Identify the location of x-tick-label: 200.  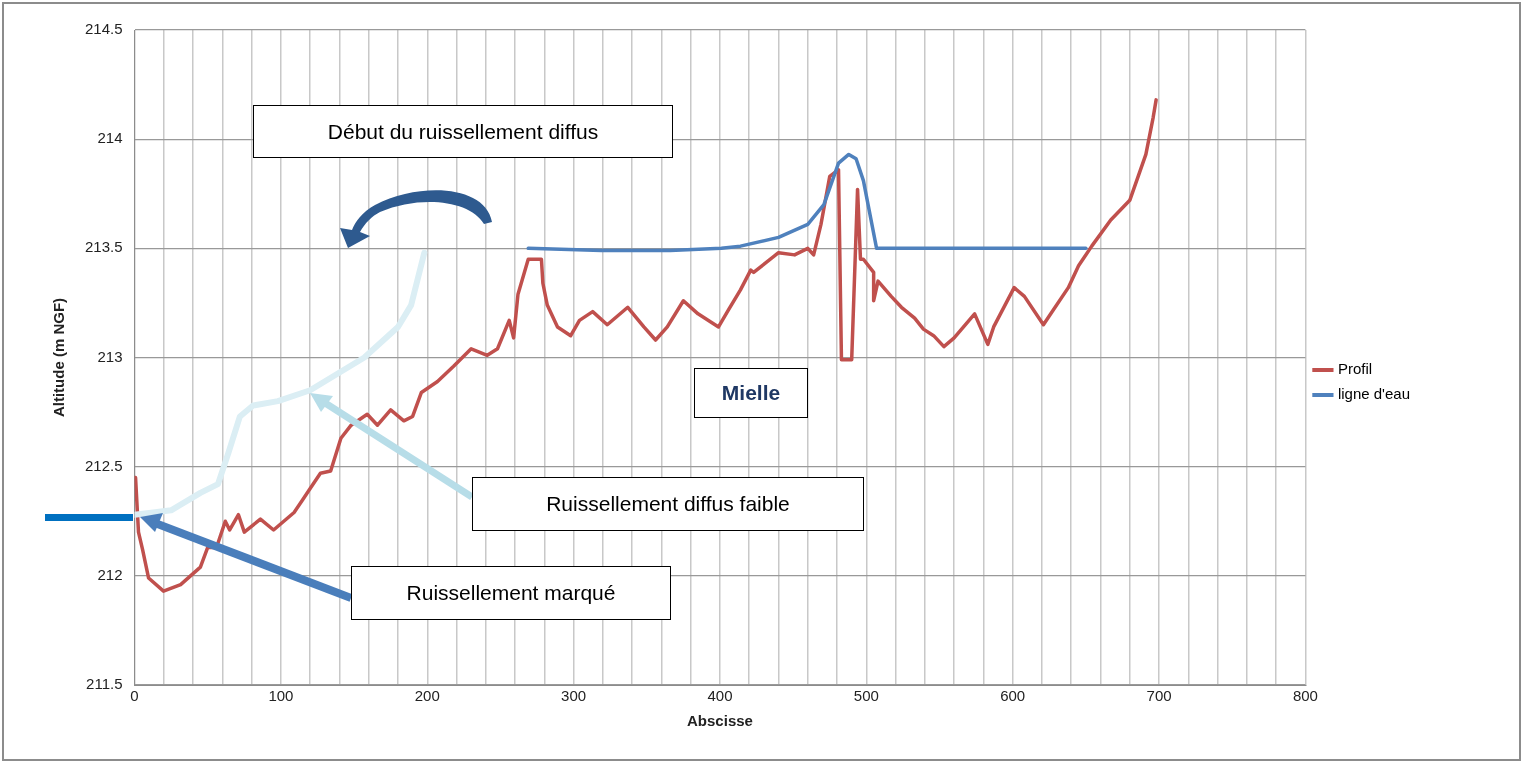
(427, 696).